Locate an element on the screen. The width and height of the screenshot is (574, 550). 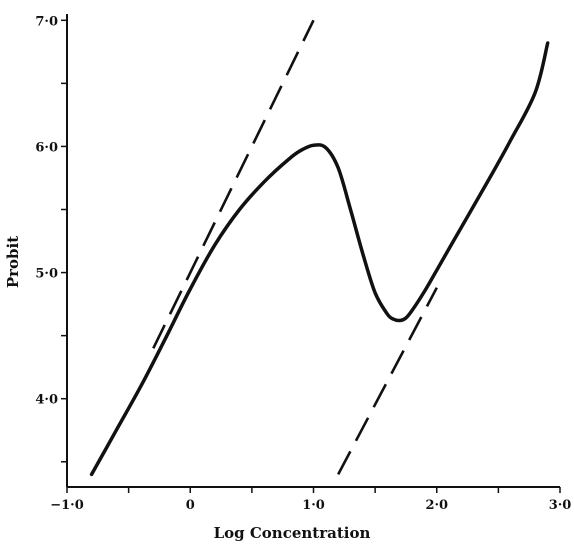
x-tick-label: 2·0 is located at coordinates (436, 505).